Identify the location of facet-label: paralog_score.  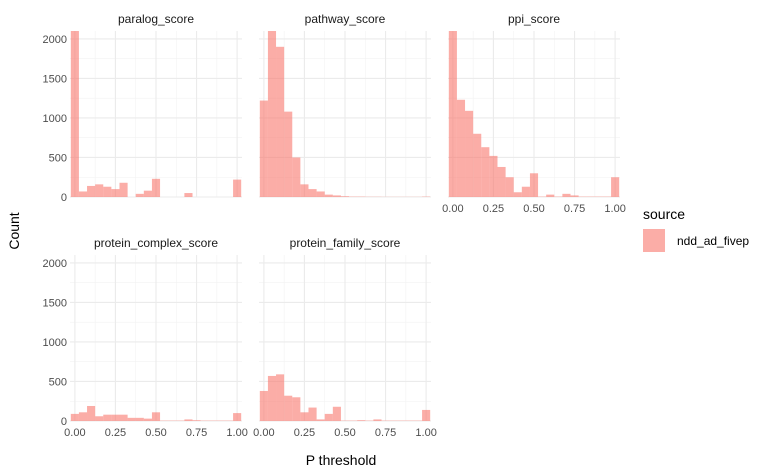
(156, 19).